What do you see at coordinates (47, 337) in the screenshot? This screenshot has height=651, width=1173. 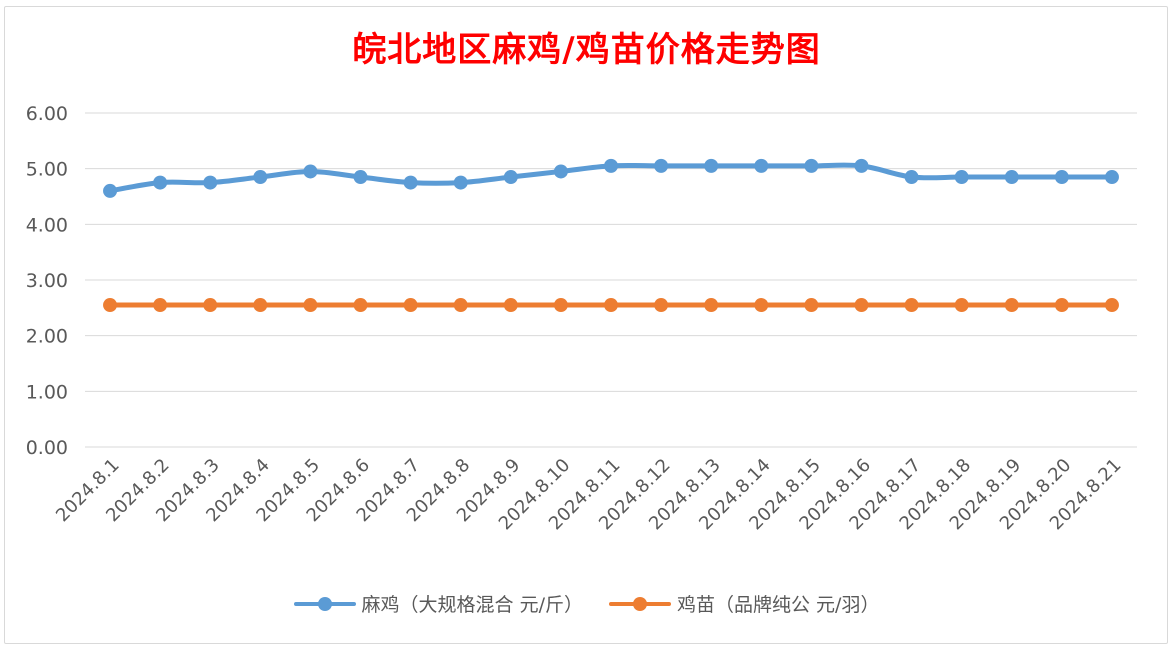 I see `y-tick-label: 2.00` at bounding box center [47, 337].